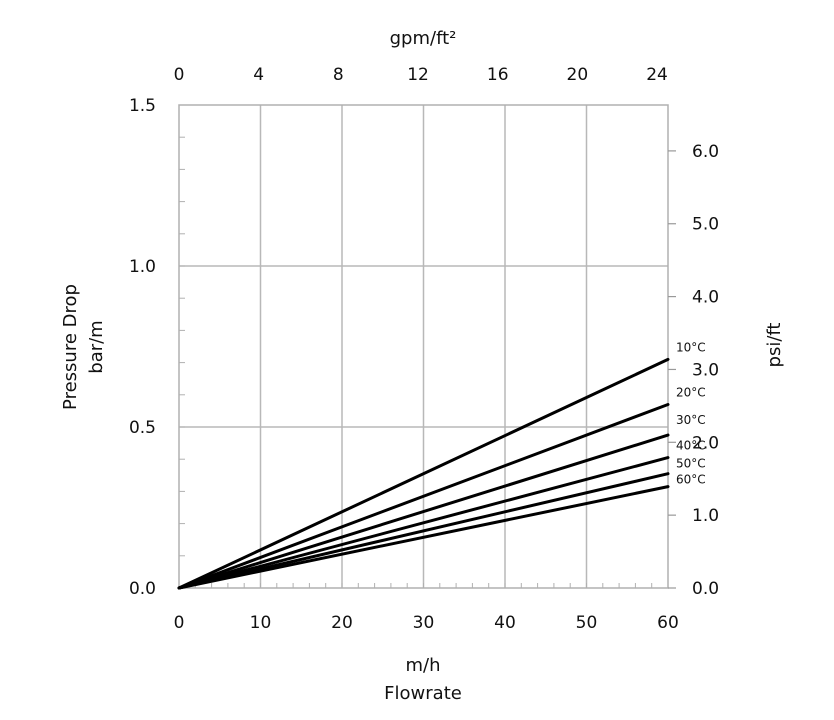  I want to click on series-line-50°C, so click(423, 531).